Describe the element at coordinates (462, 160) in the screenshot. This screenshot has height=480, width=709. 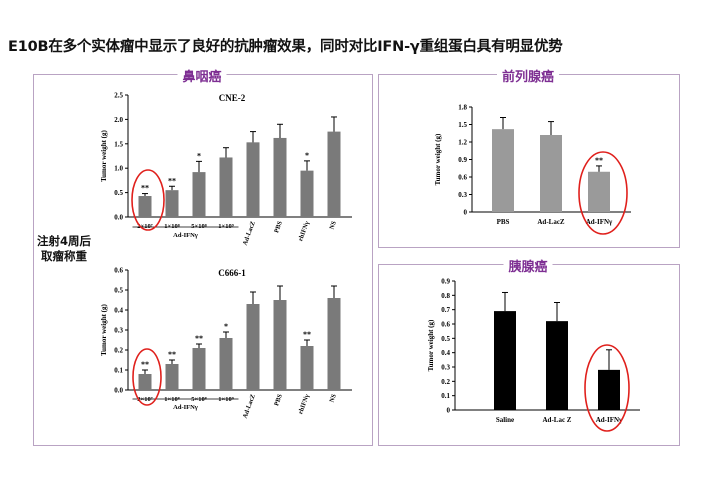
I see `prostate-y-tick-label: 0.9` at that location.